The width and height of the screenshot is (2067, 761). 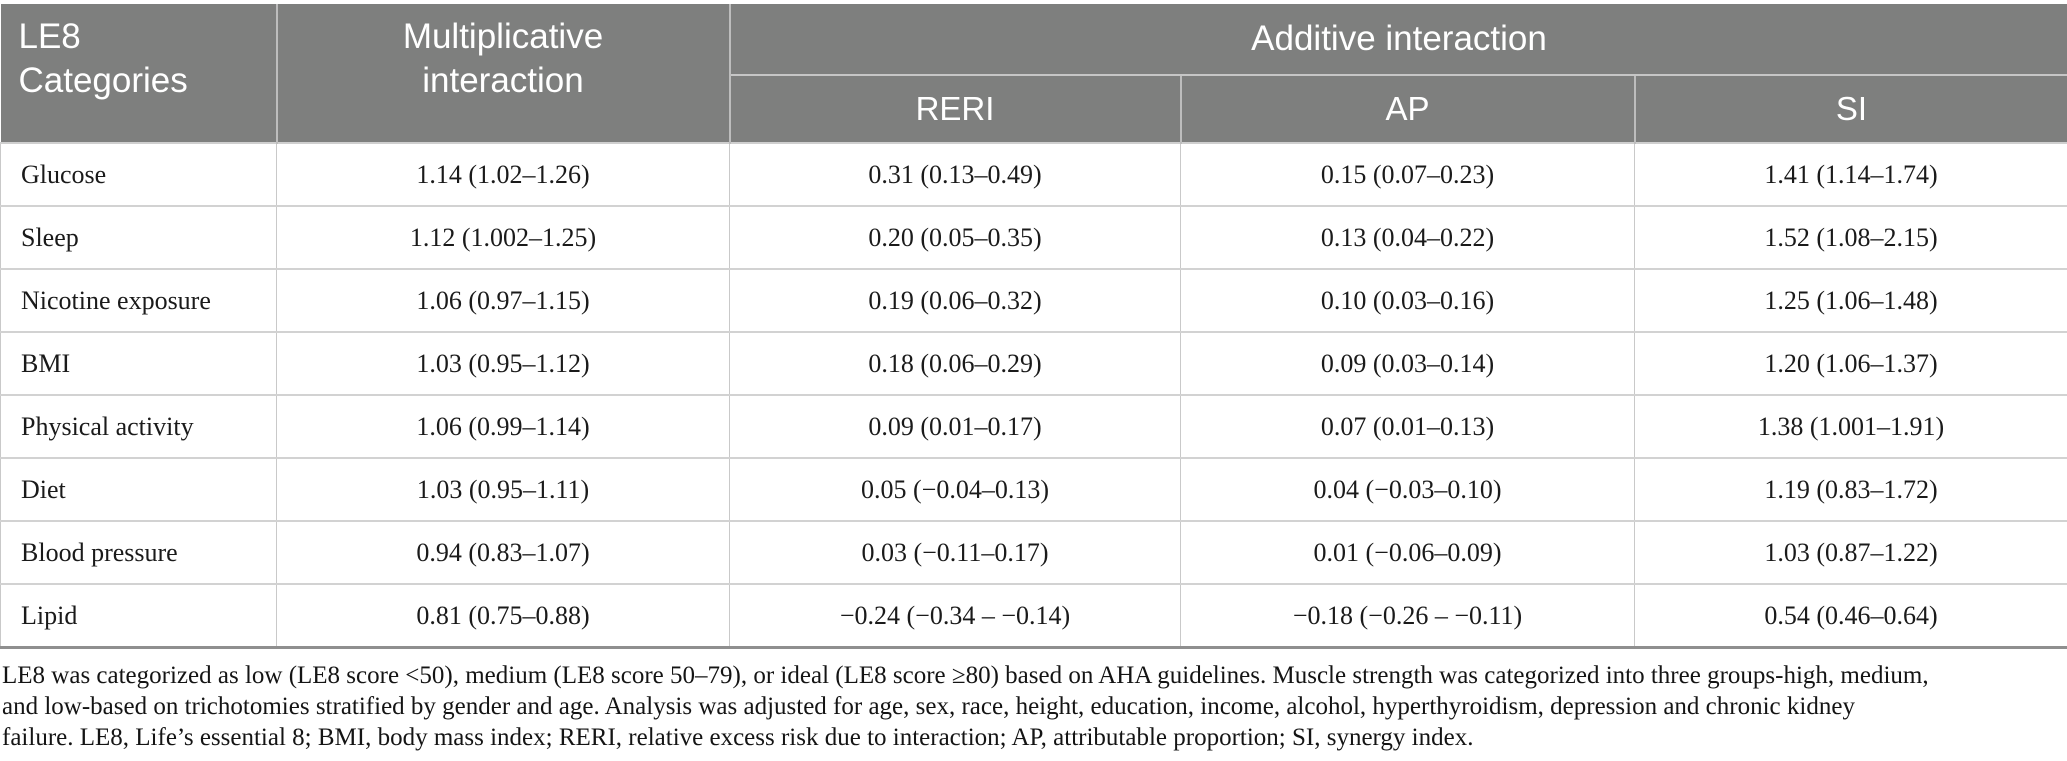 I want to click on cell-category: Nicotine exposure, so click(x=138, y=301).